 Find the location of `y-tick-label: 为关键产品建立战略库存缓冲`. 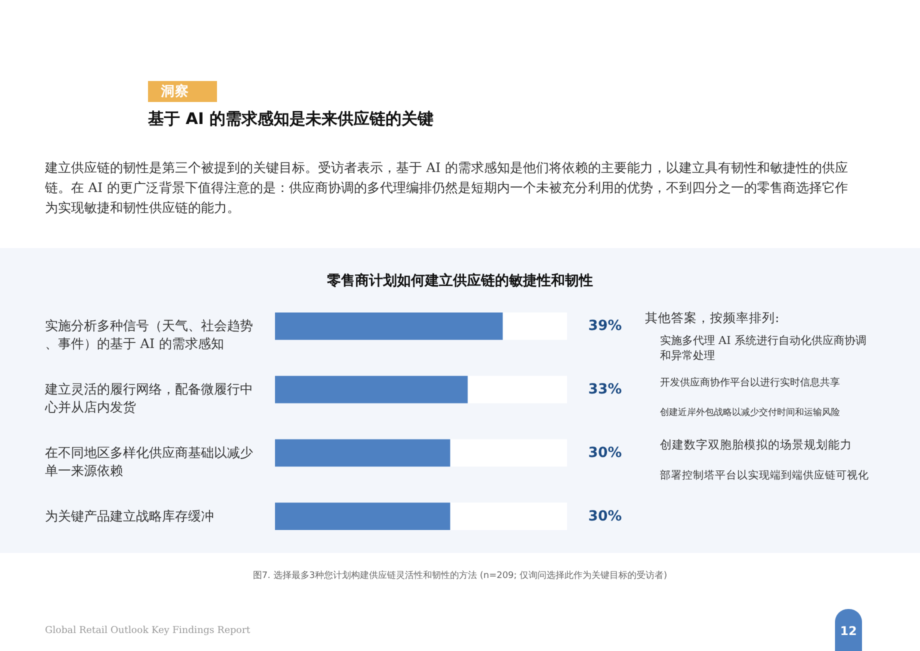

y-tick-label: 为关键产品建立战略库存缓冲 is located at coordinates (129, 516).